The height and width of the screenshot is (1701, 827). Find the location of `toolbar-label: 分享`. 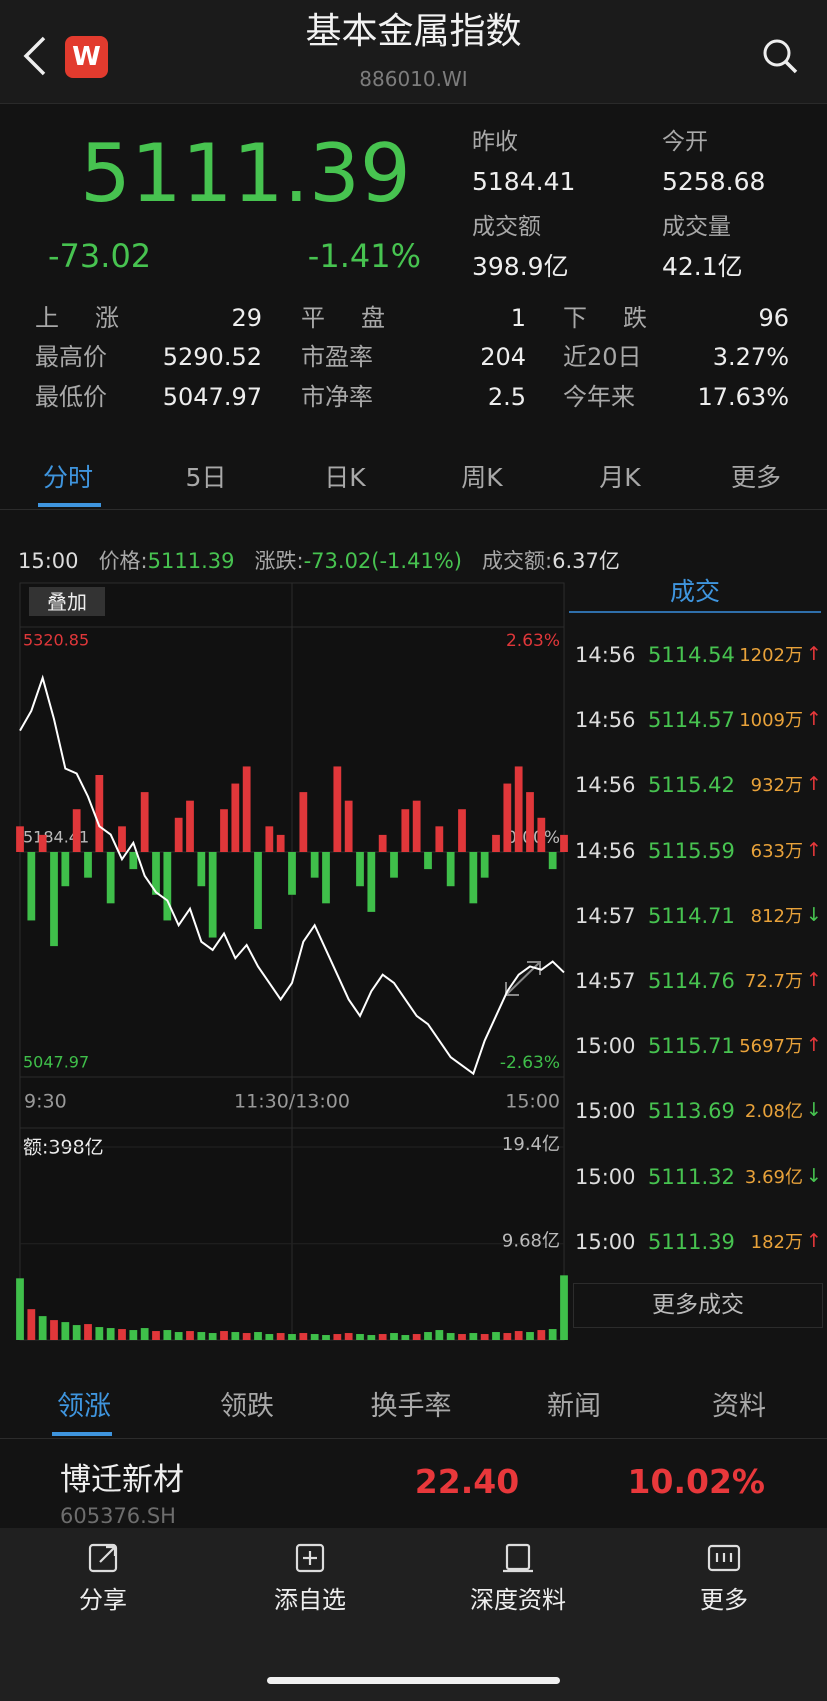

toolbar-label: 分享 is located at coordinates (103, 1600).